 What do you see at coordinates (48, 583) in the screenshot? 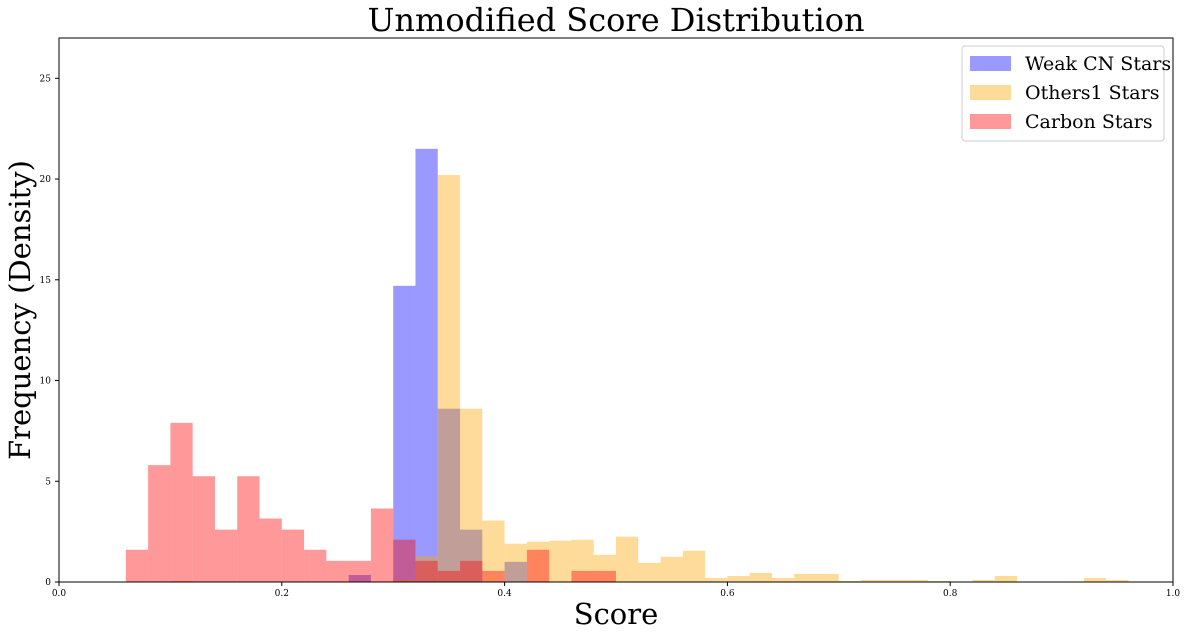
I see `y-tick-label: 0` at bounding box center [48, 583].